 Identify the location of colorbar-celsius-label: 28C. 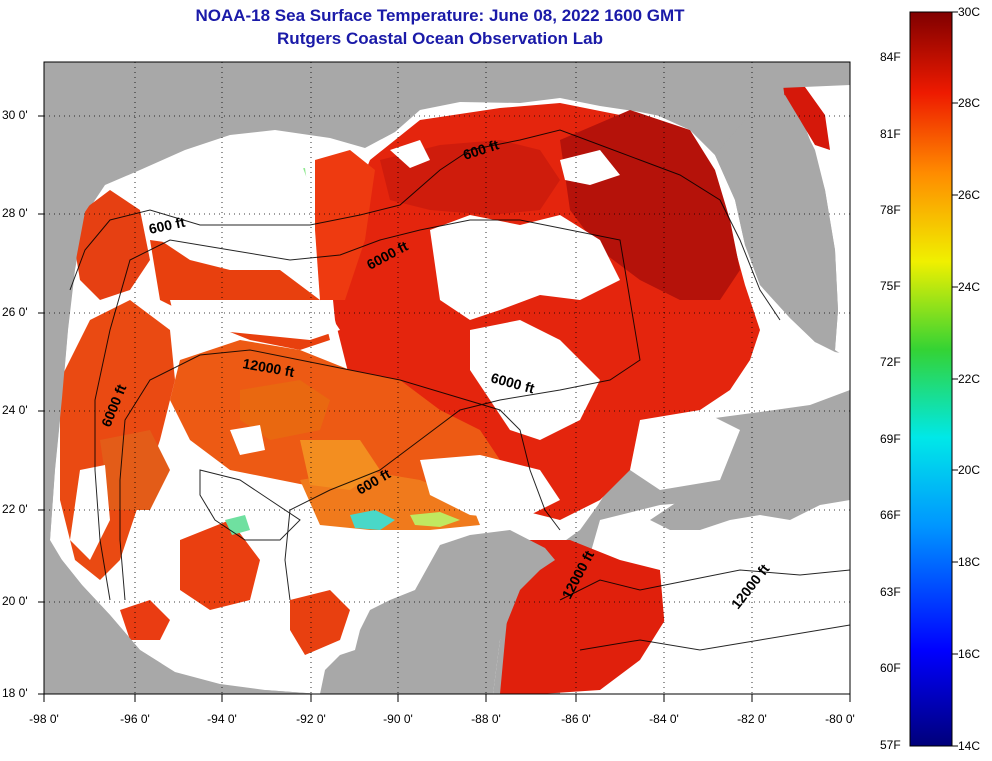
(969, 103).